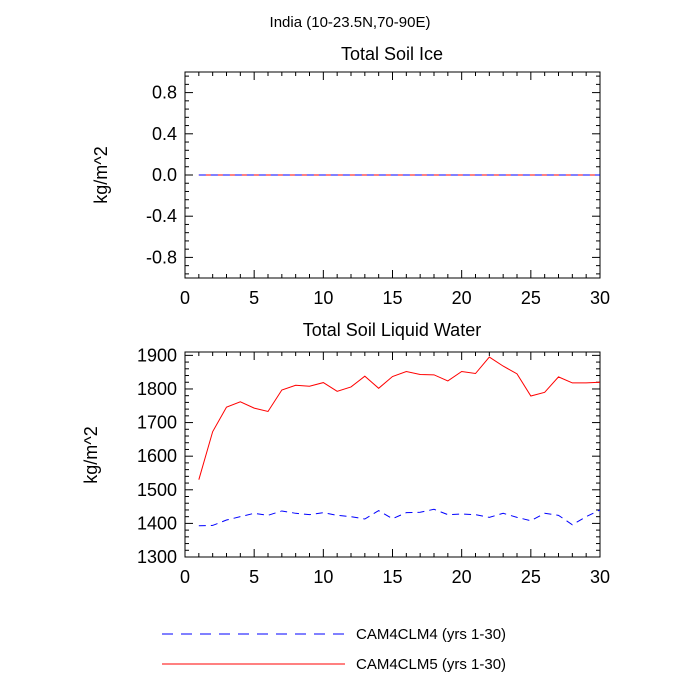 Image resolution: width=700 pixels, height=700 pixels. I want to click on main-title: India (10-23.5N,70-90E), so click(350, 22).